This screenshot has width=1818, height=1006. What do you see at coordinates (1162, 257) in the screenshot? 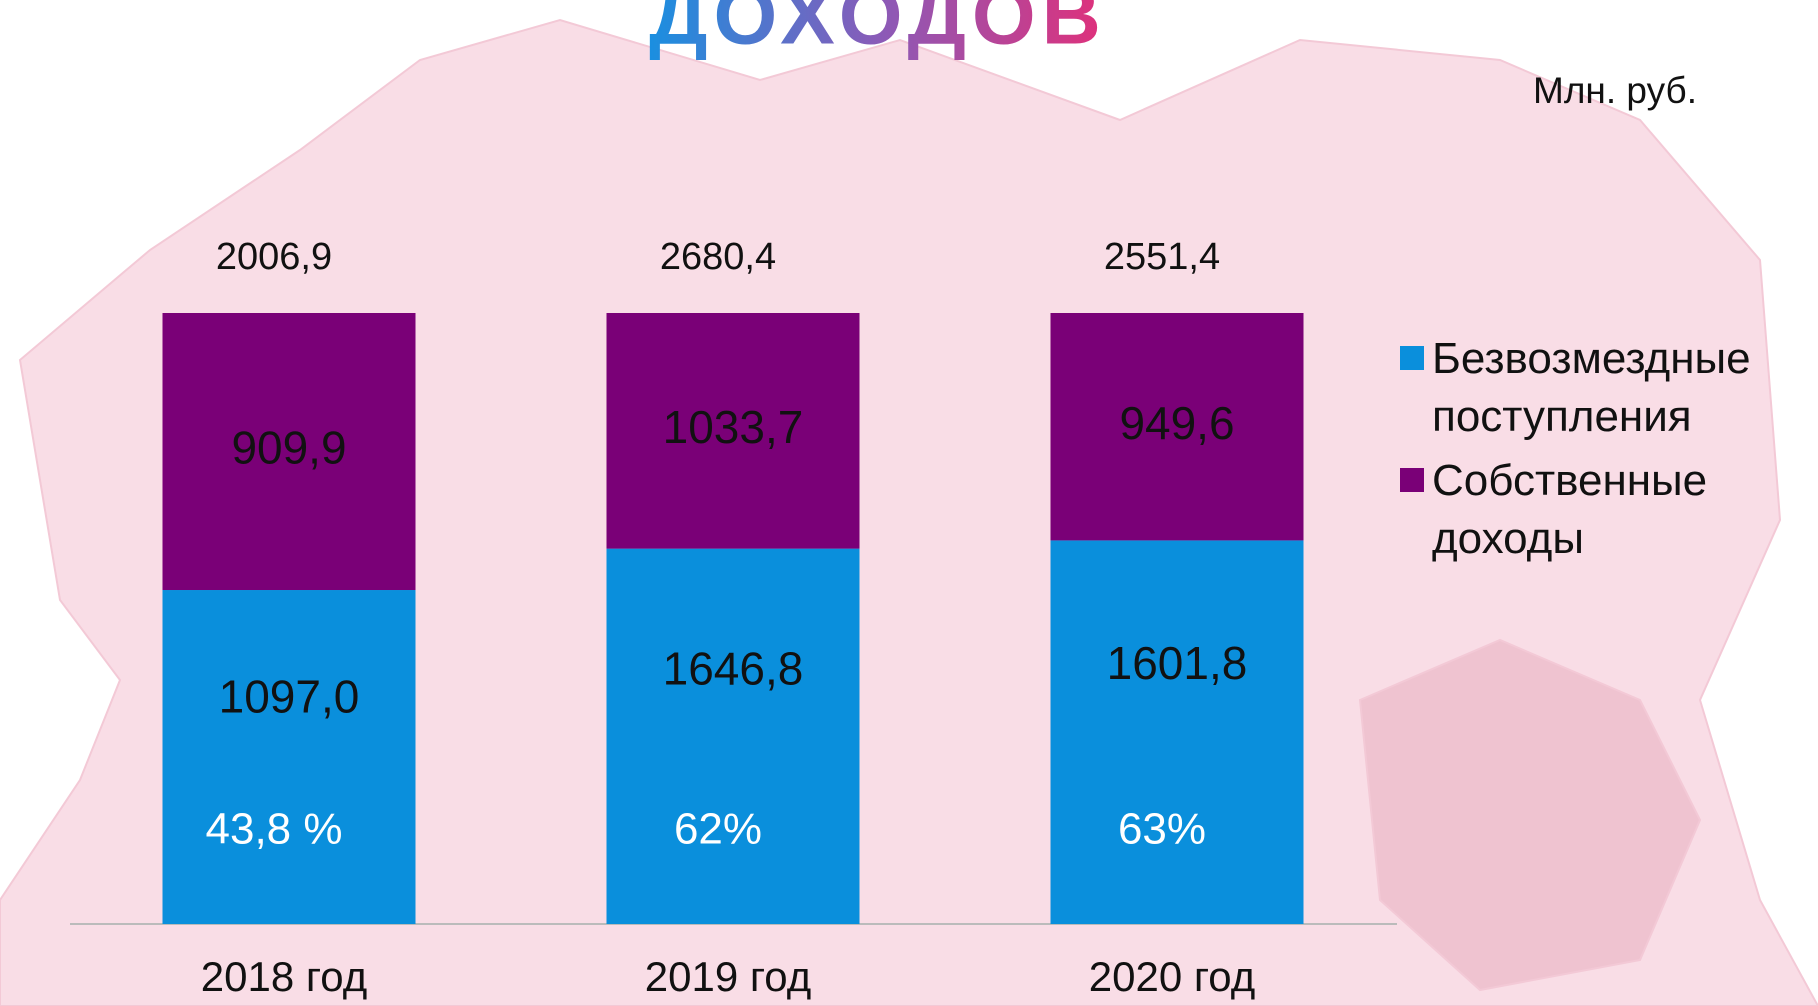
I see `total-label: 2551,4` at bounding box center [1162, 257].